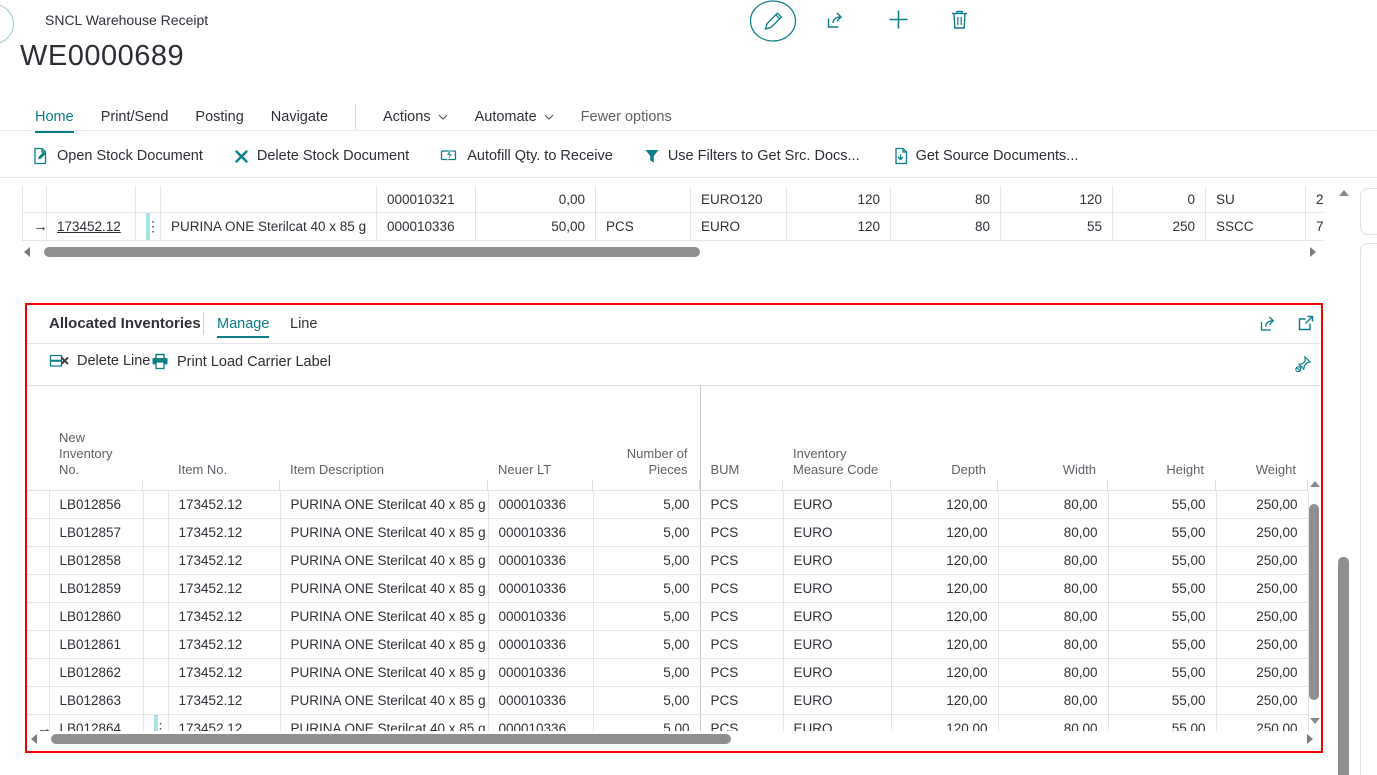 The image size is (1377, 775). I want to click on unpin-button, so click(1302, 364).